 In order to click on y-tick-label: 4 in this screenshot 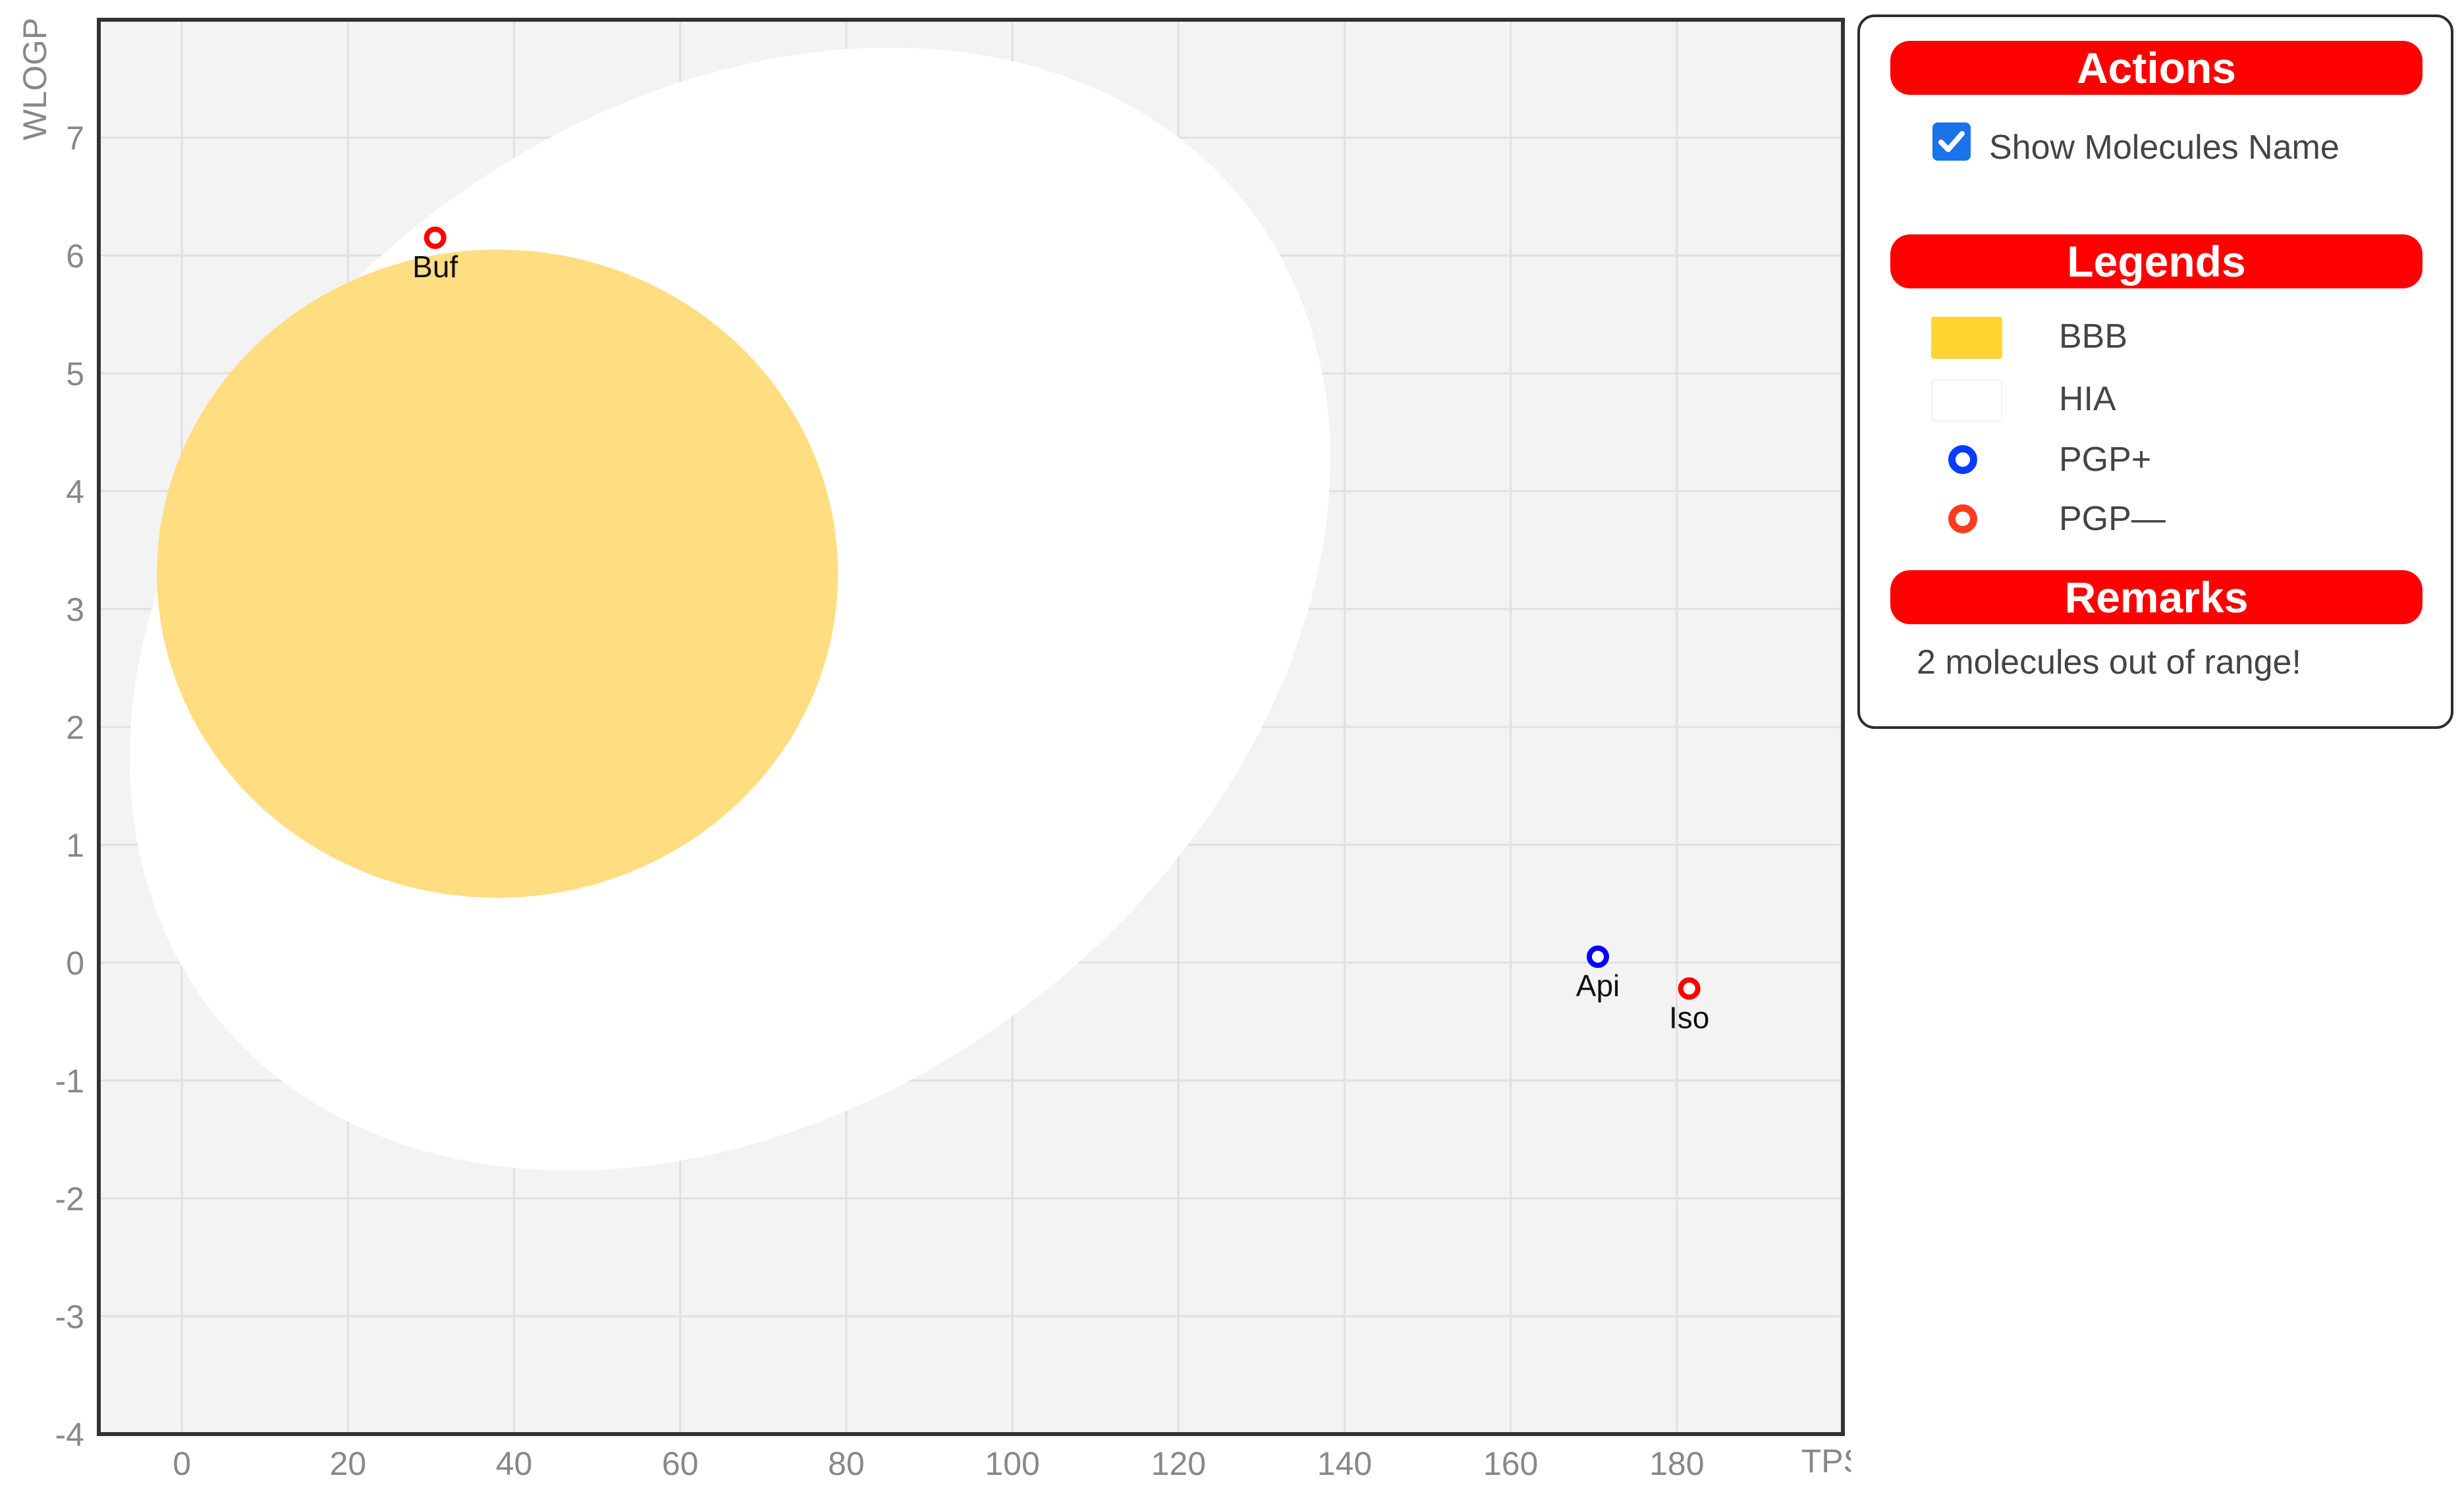, I will do `click(75, 491)`.